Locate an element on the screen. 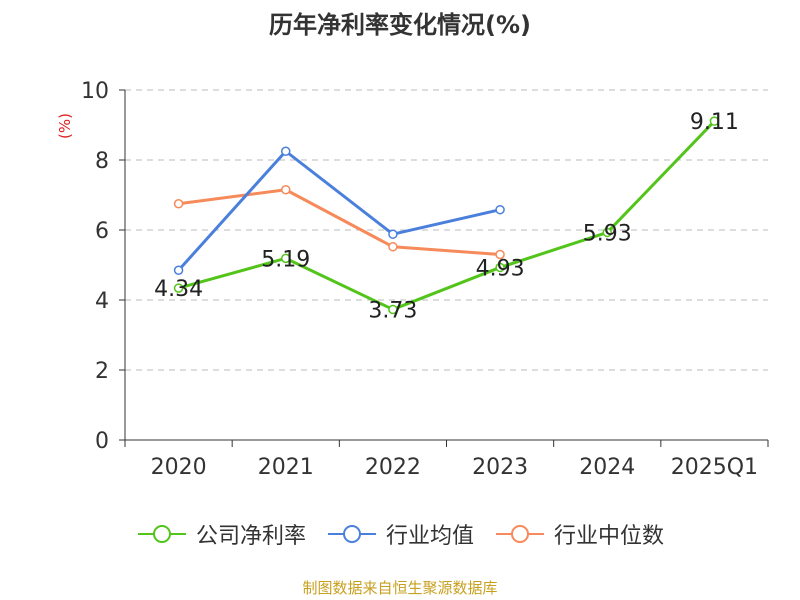  y-tick-label: 2 is located at coordinates (102, 371).